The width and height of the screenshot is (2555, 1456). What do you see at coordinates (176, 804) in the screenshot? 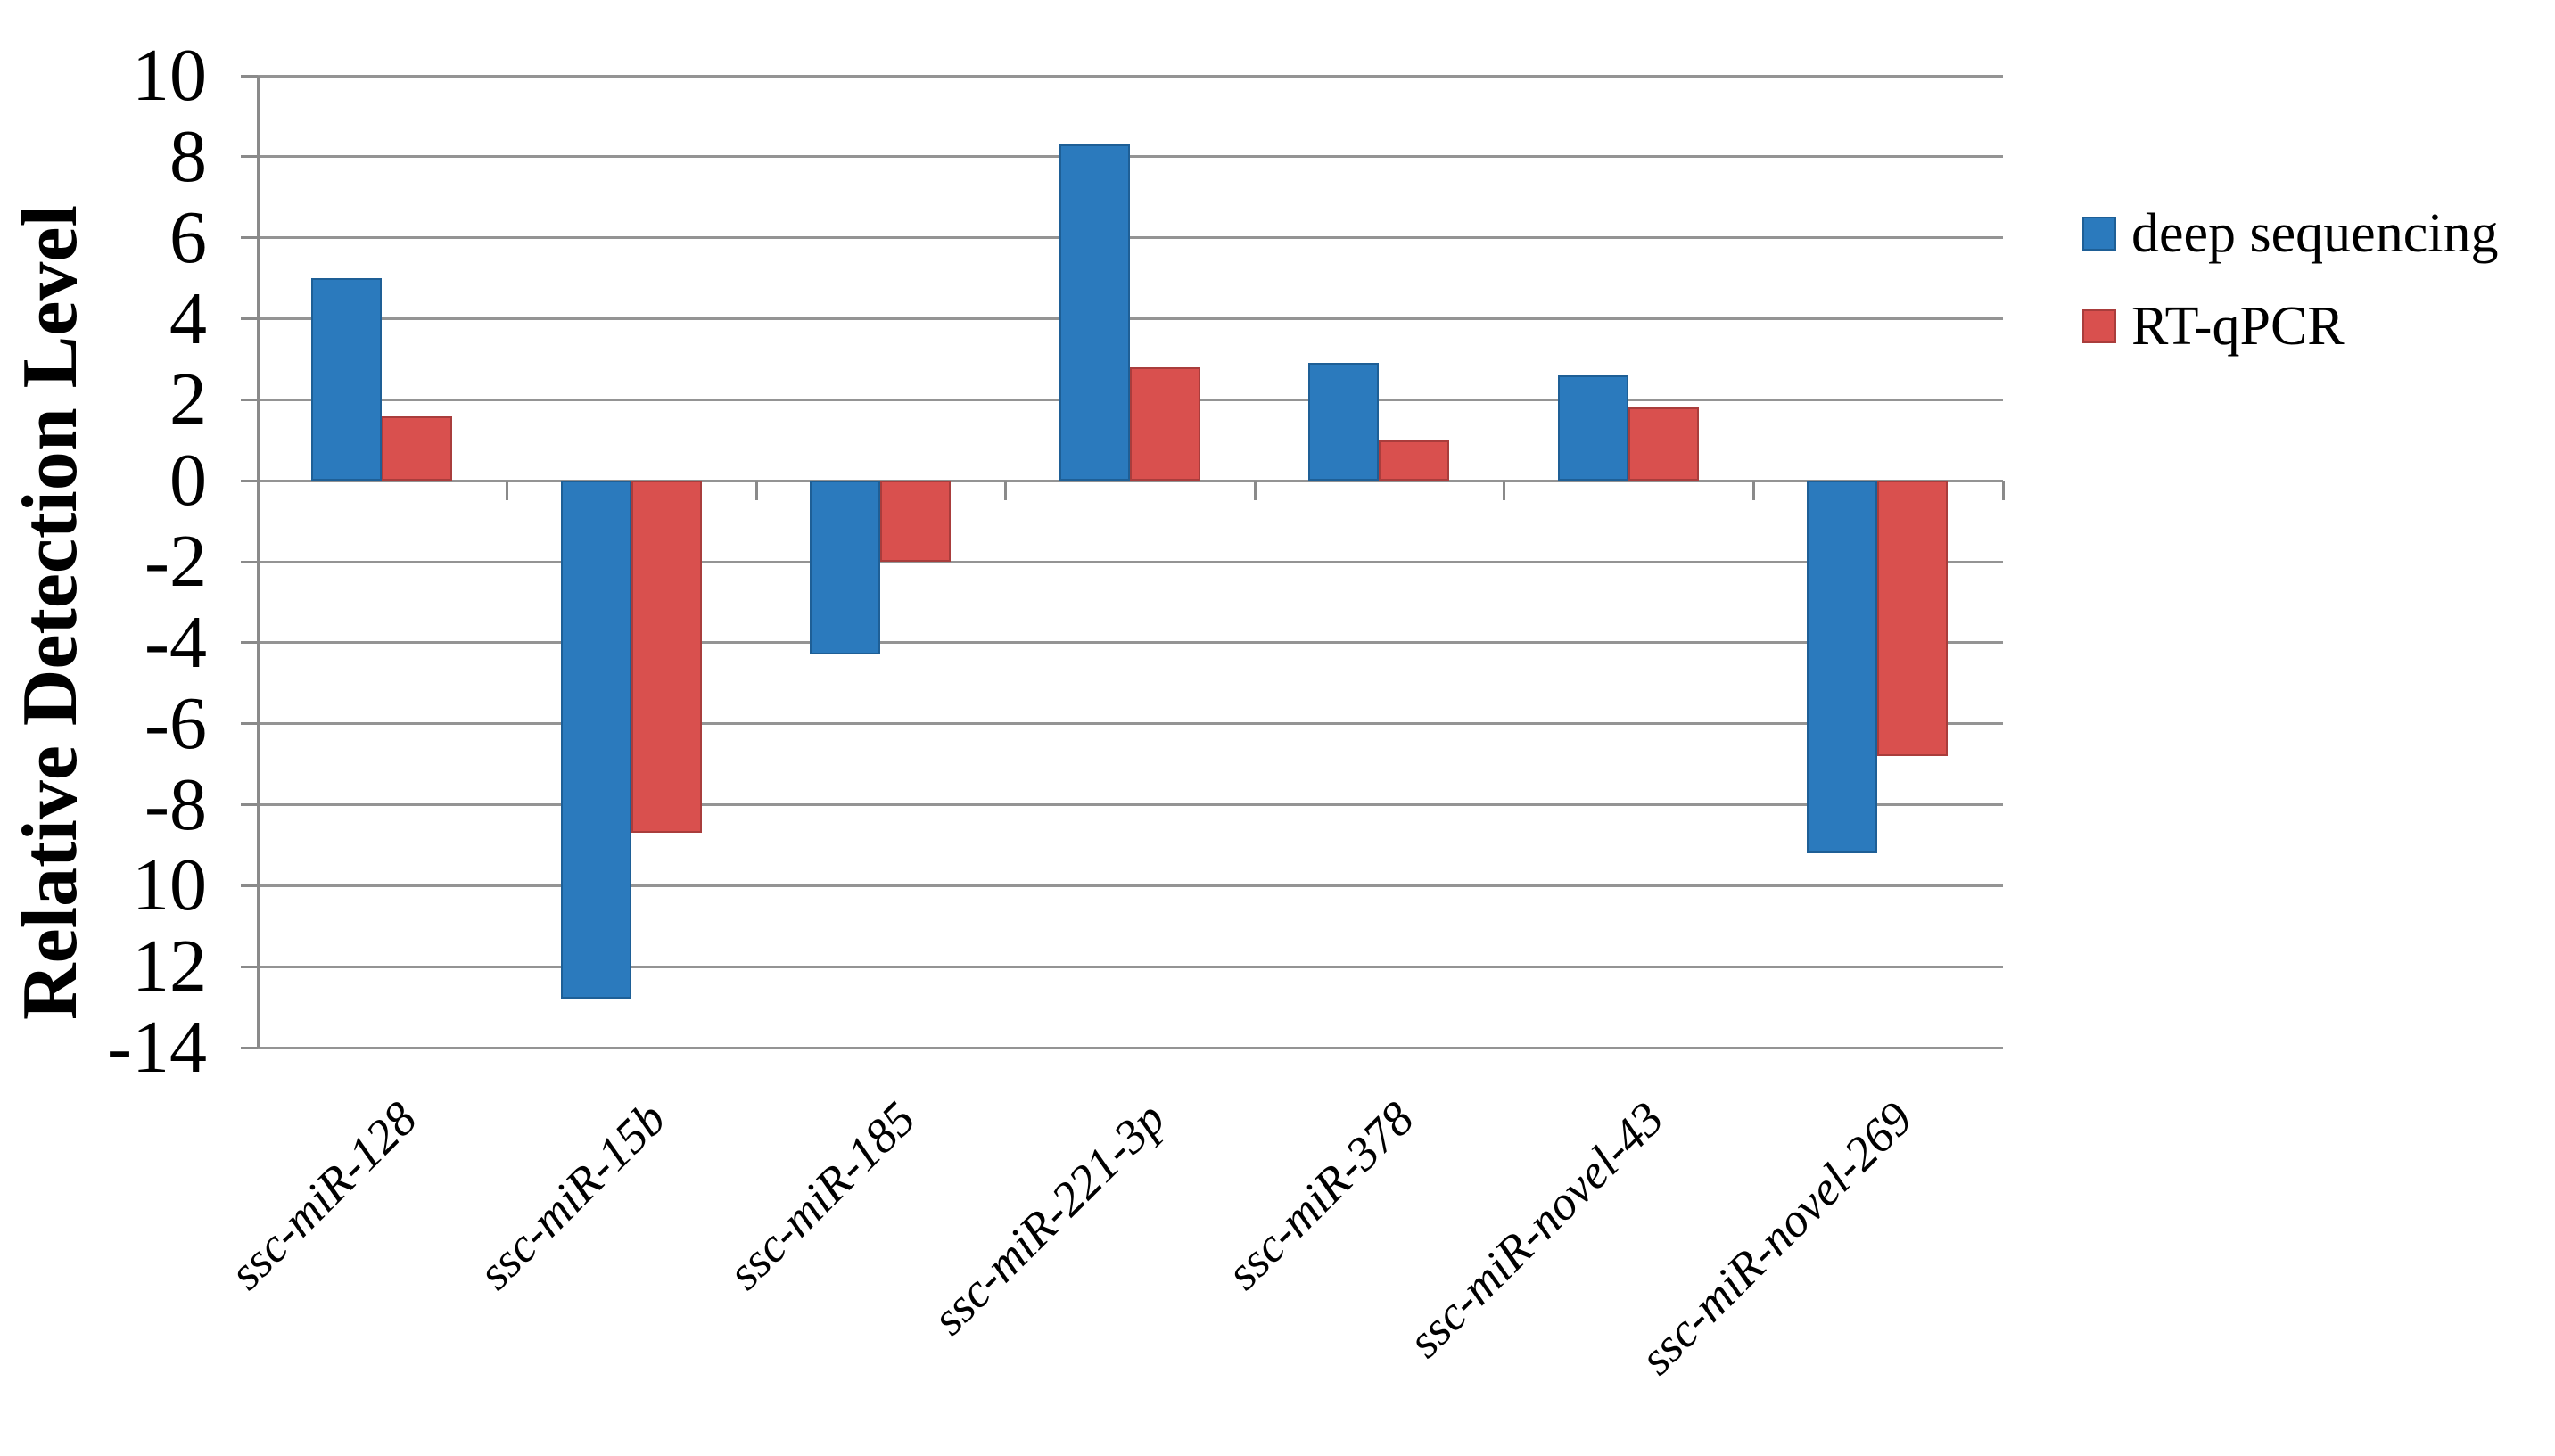
I see `y-tick-label: -8` at bounding box center [176, 804].